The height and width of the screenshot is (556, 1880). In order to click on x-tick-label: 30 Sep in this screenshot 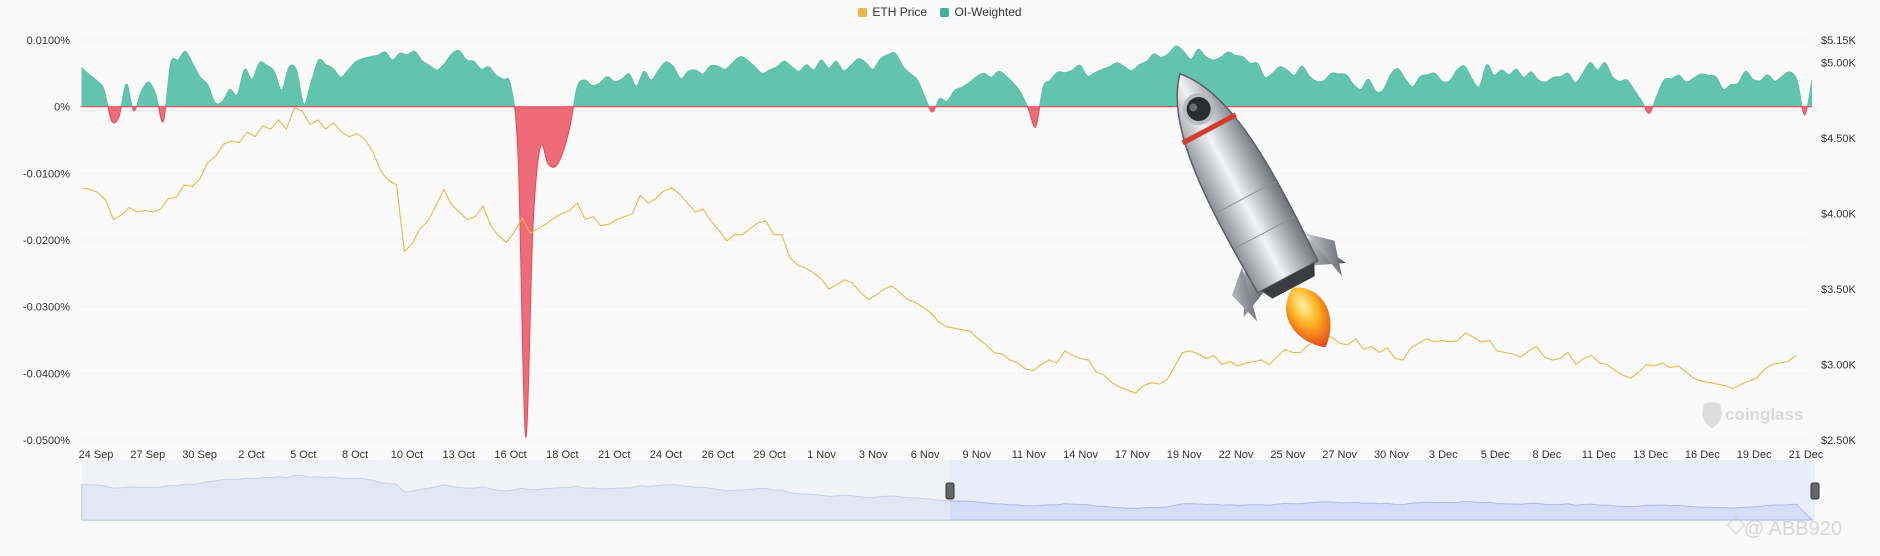, I will do `click(199, 455)`.